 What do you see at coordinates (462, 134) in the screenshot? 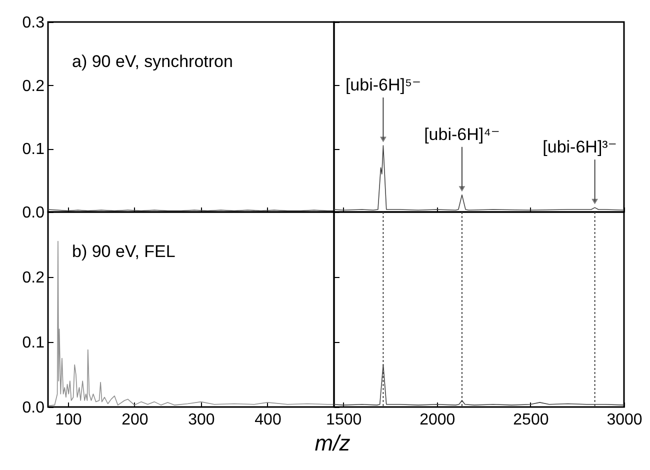
I see `annotation: [ubi-6H]⁴⁻` at bounding box center [462, 134].